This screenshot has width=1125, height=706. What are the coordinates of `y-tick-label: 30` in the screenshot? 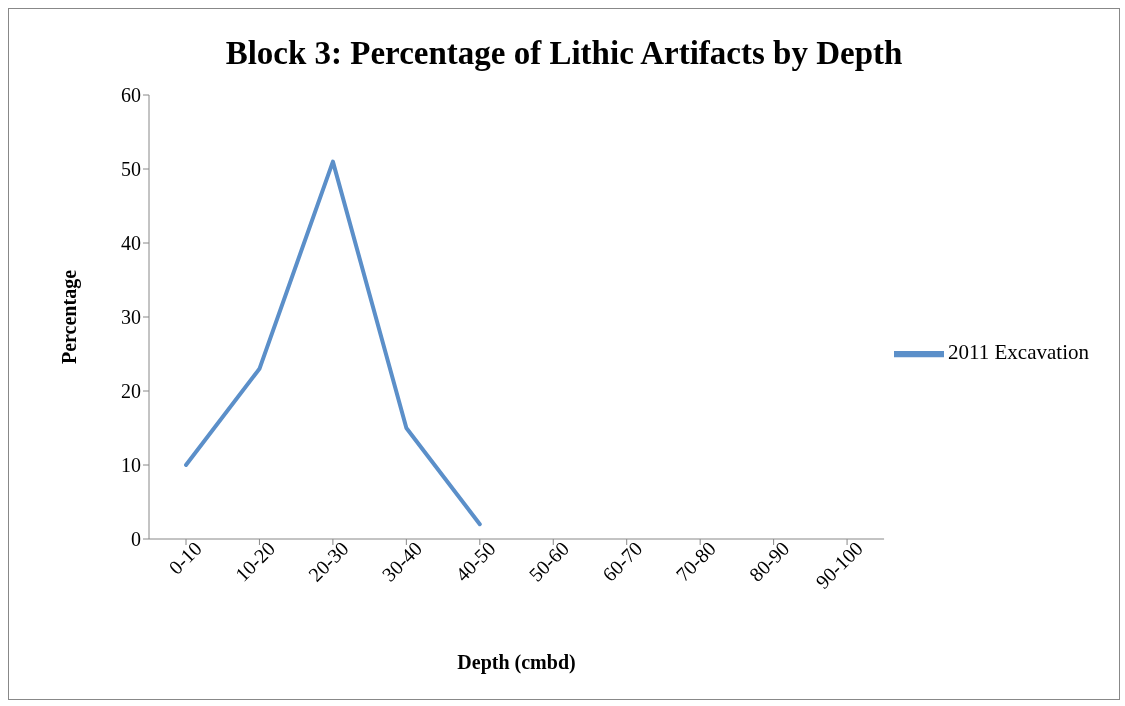 It's located at (131, 317).